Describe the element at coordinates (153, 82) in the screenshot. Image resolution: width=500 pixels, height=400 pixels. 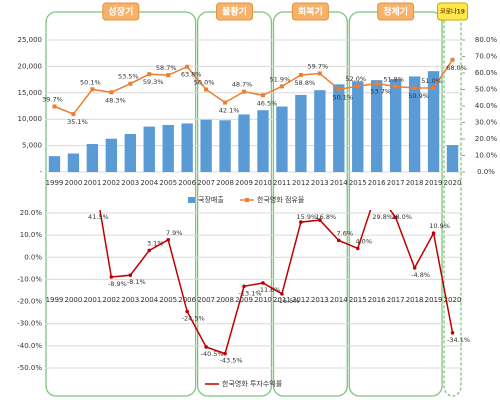
I see `data-label: 59.3%` at that location.